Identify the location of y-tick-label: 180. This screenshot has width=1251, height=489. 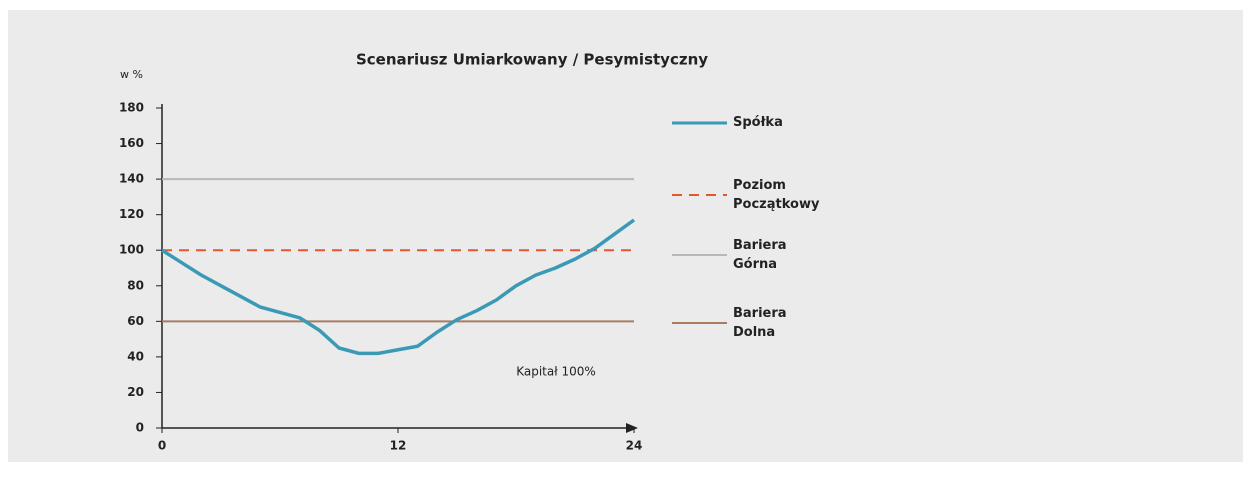
(131, 108).